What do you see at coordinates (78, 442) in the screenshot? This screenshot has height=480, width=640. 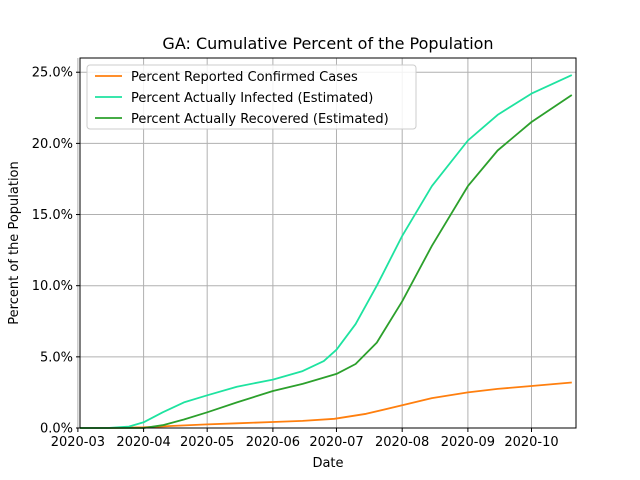 I see `x-tick-label: 2020-03` at bounding box center [78, 442].